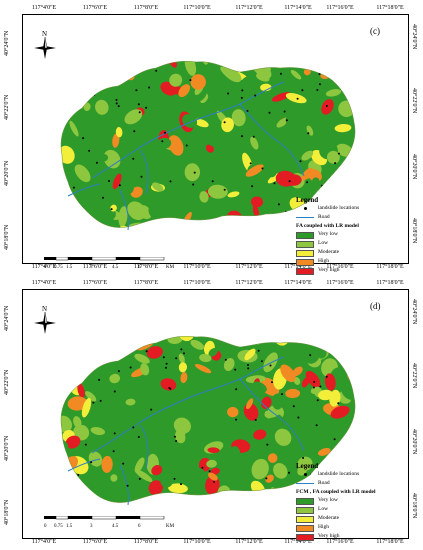  I want to click on road-line, so click(144, 172).